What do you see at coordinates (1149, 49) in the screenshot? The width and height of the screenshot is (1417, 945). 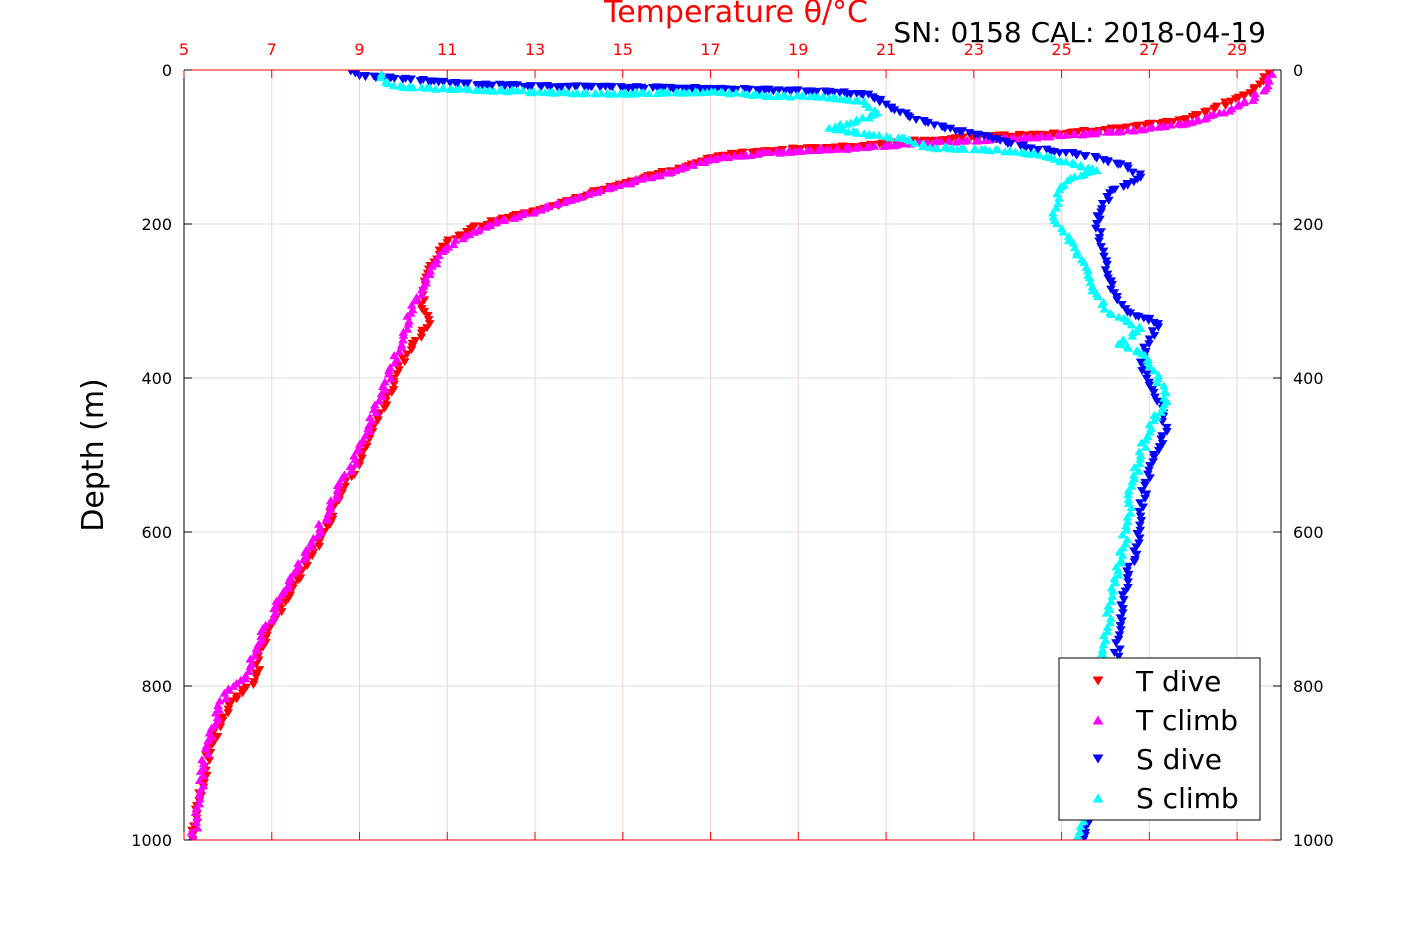 I see `x-tick-label: 27` at bounding box center [1149, 49].